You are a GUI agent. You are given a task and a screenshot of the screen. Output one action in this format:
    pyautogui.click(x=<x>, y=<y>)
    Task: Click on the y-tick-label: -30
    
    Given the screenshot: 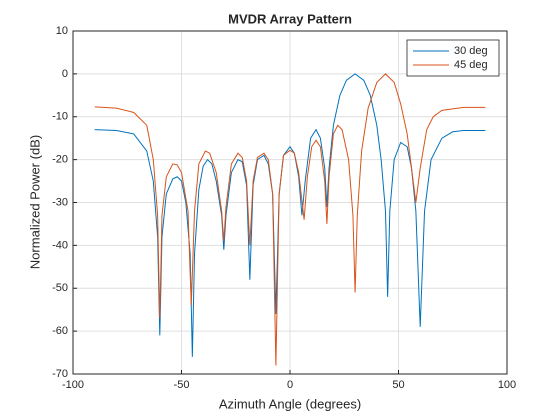 What is the action you would take?
    pyautogui.click(x=60, y=202)
    